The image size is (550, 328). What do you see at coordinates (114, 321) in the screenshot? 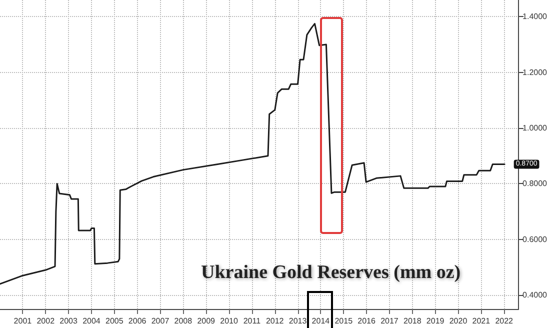
I see `x-tick-label: 2005` at bounding box center [114, 321].